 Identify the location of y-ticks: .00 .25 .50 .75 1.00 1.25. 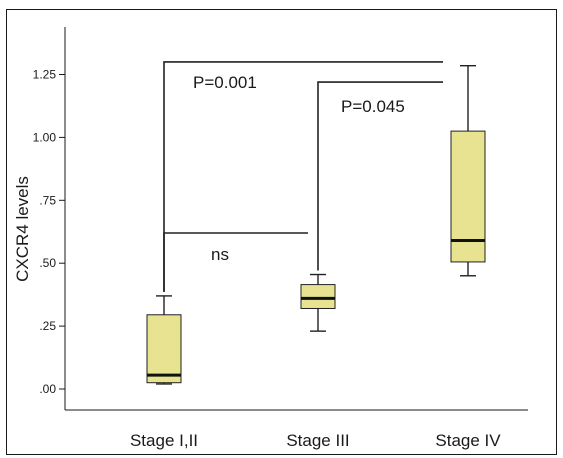
(49, 232).